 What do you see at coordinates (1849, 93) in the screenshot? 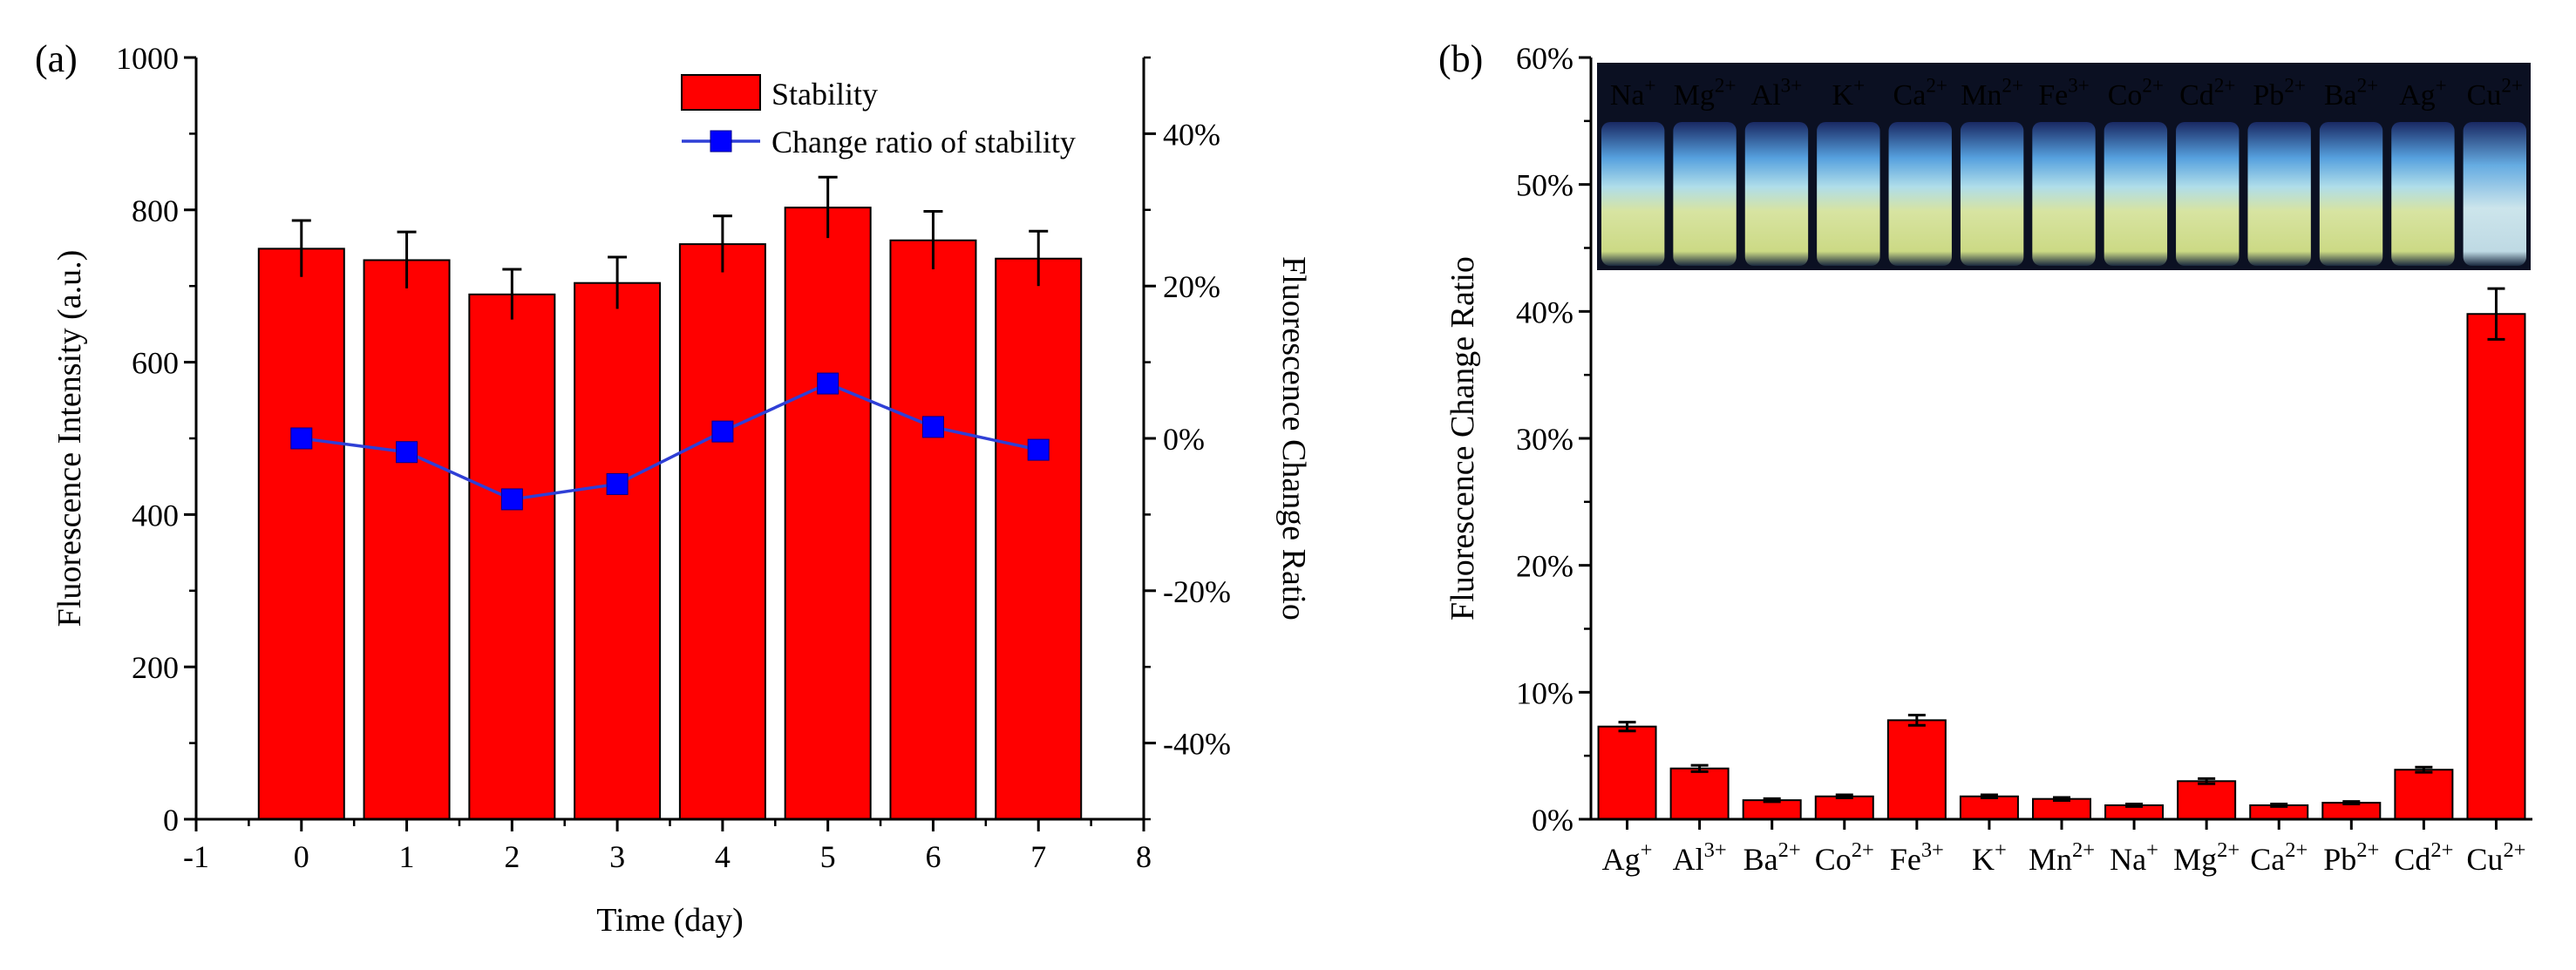
I see `inset-vial-label: K+` at bounding box center [1849, 93].